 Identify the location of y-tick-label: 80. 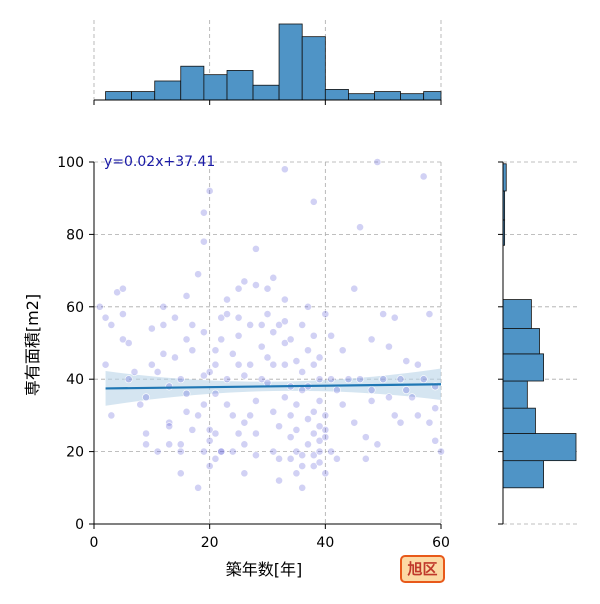
(75, 235).